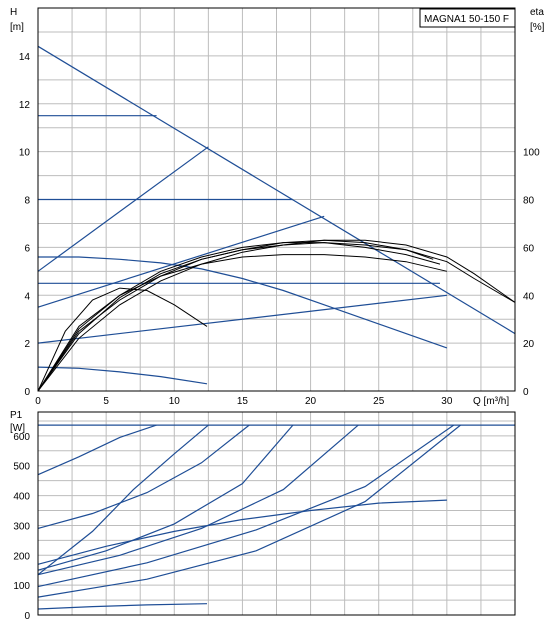  Describe the element at coordinates (529, 296) in the screenshot. I see `eta-tick-label: 40` at that location.